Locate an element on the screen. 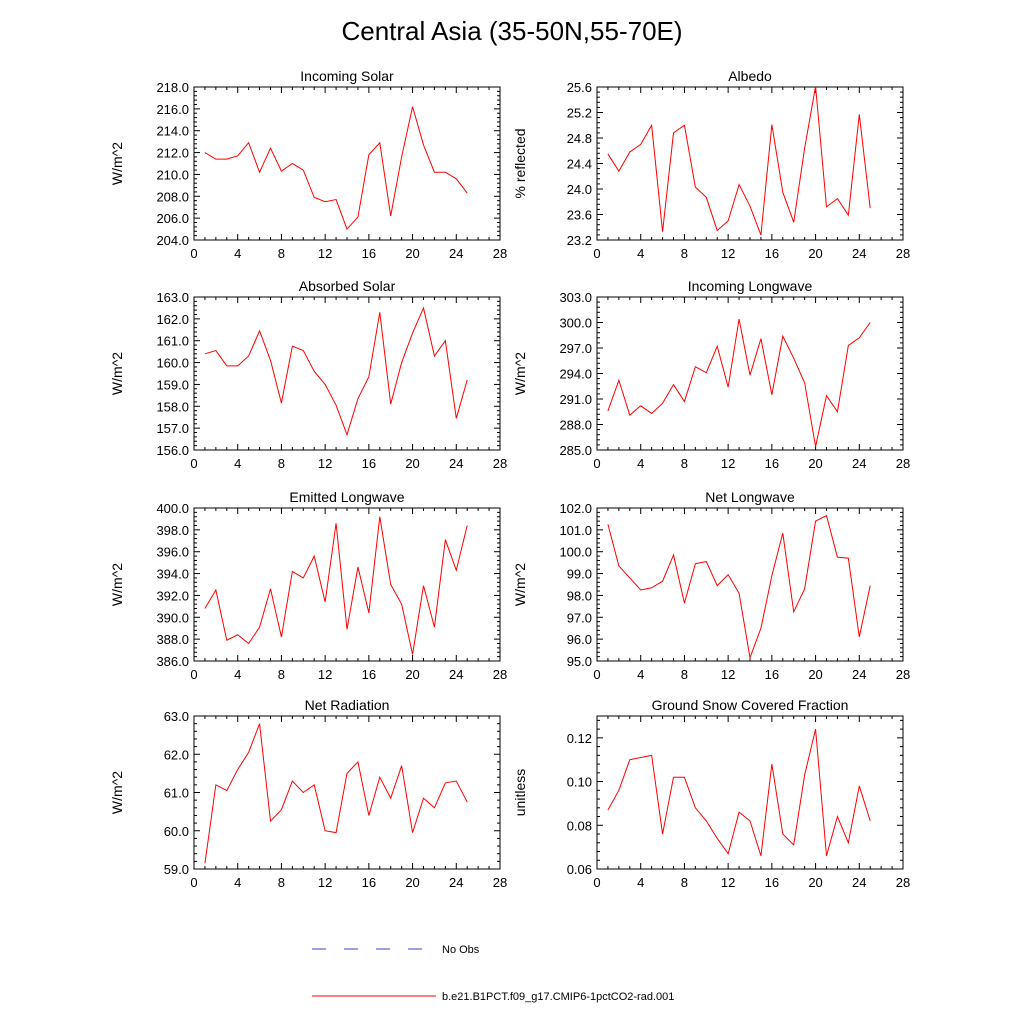 The height and width of the screenshot is (1024, 1024). y-tick-label: 212.0 is located at coordinates (172, 153).